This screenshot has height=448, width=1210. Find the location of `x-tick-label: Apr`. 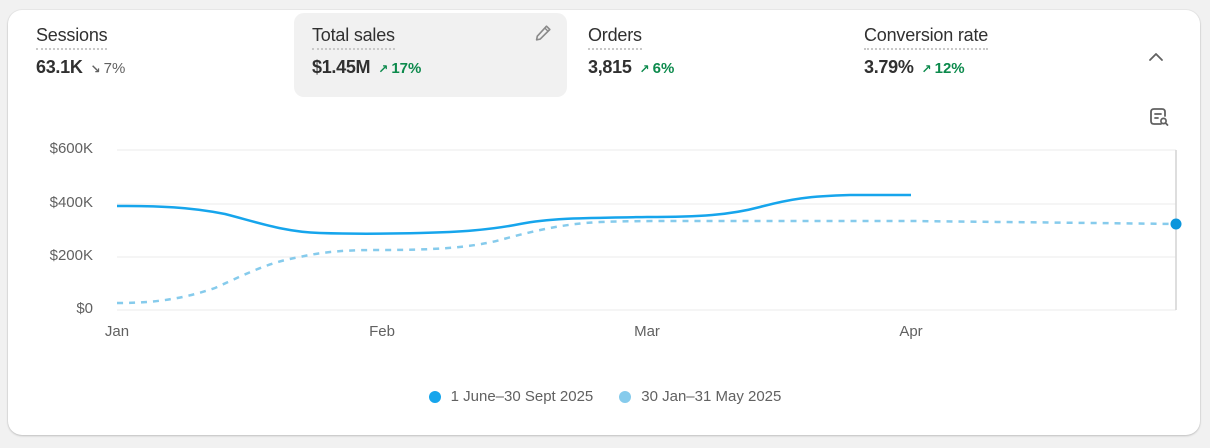

x-tick-label: Apr is located at coordinates (911, 331).